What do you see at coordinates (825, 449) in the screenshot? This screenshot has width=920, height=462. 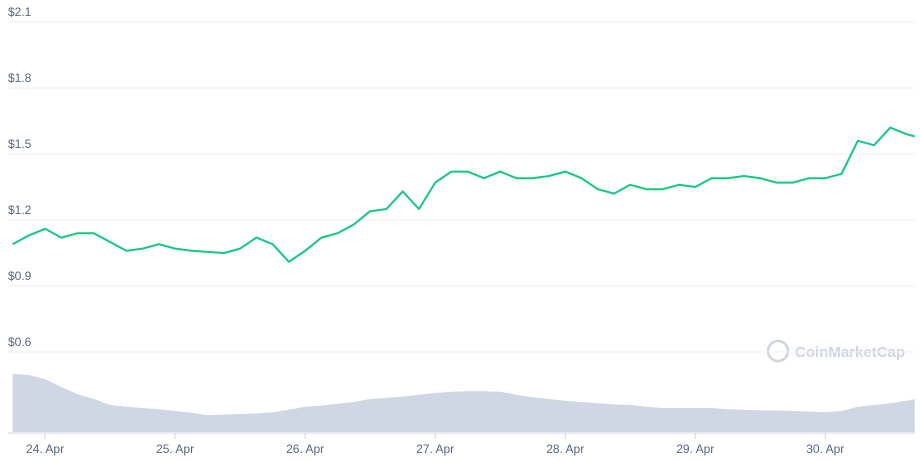 I see `x-tick-label: 30. Apr` at bounding box center [825, 449].